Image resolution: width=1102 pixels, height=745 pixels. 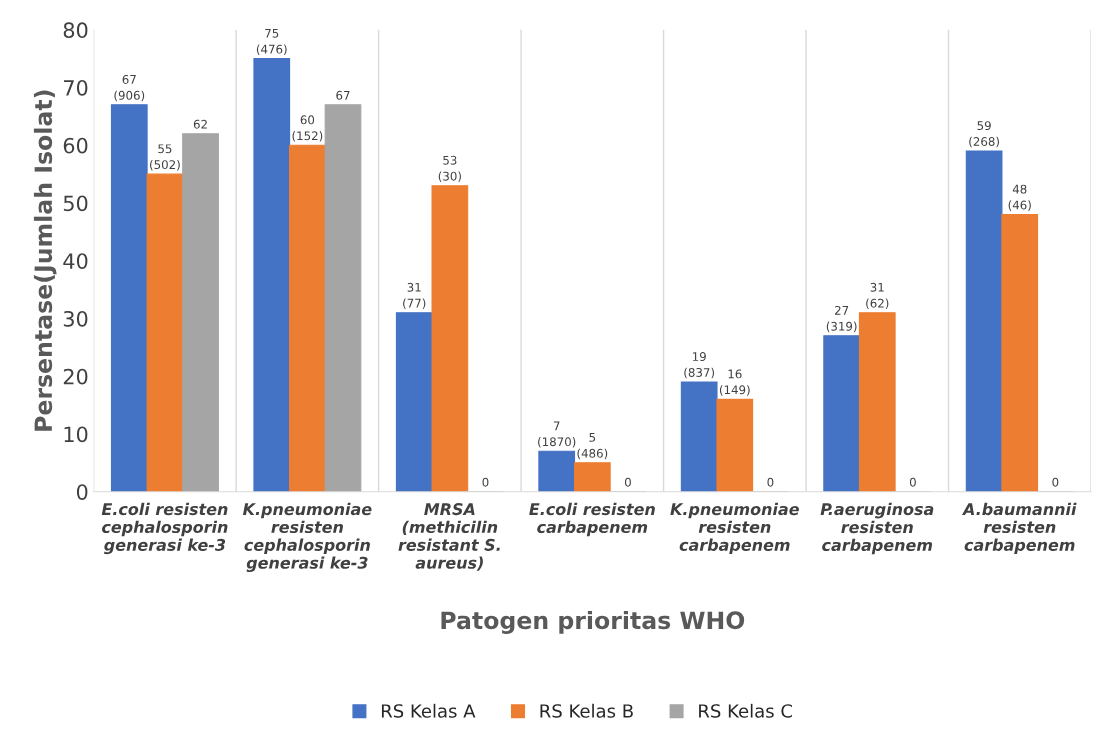 What do you see at coordinates (877, 528) in the screenshot?
I see `x-tick-label: P.aeruginosa resisten carbapenem` at bounding box center [877, 528].